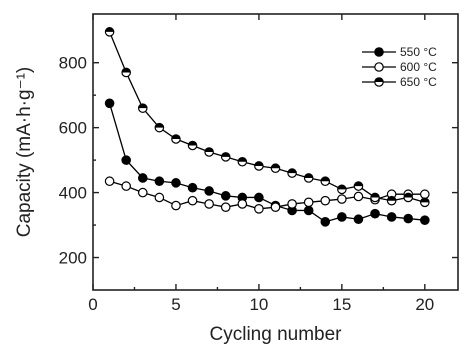 The width and height of the screenshot is (475, 352). I want to click on x-tick-label: 20, so click(424, 304).